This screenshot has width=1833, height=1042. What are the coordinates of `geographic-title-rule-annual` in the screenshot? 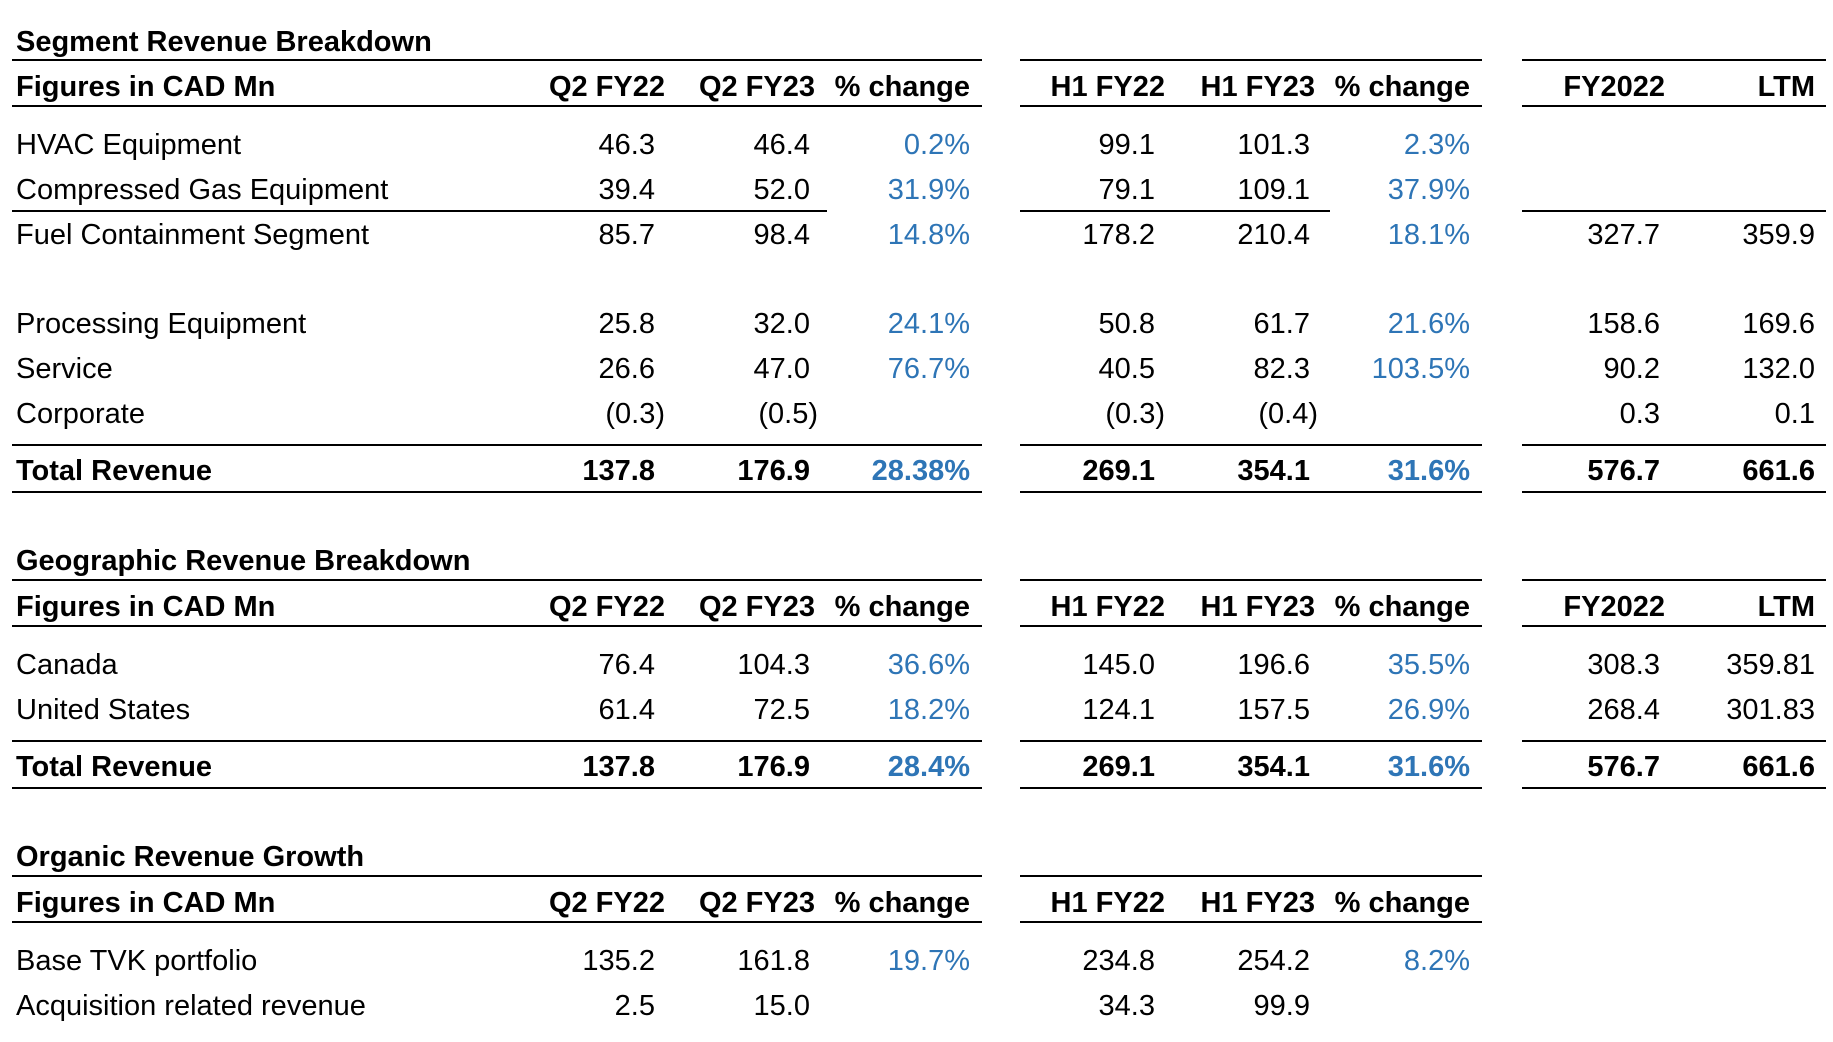 It's located at (1674, 580).